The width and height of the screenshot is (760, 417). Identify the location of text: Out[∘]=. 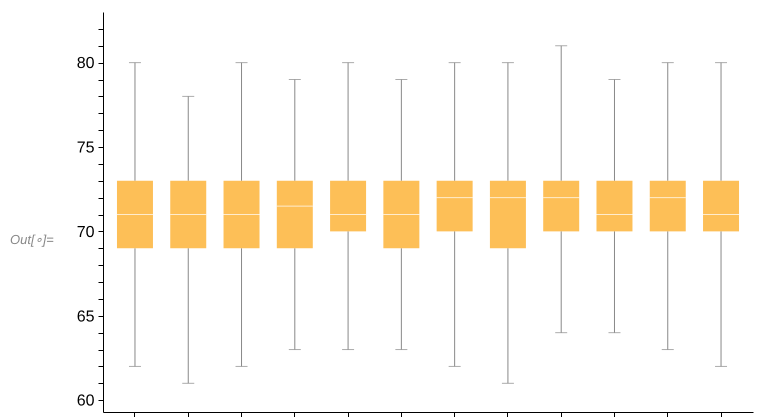
(32, 239).